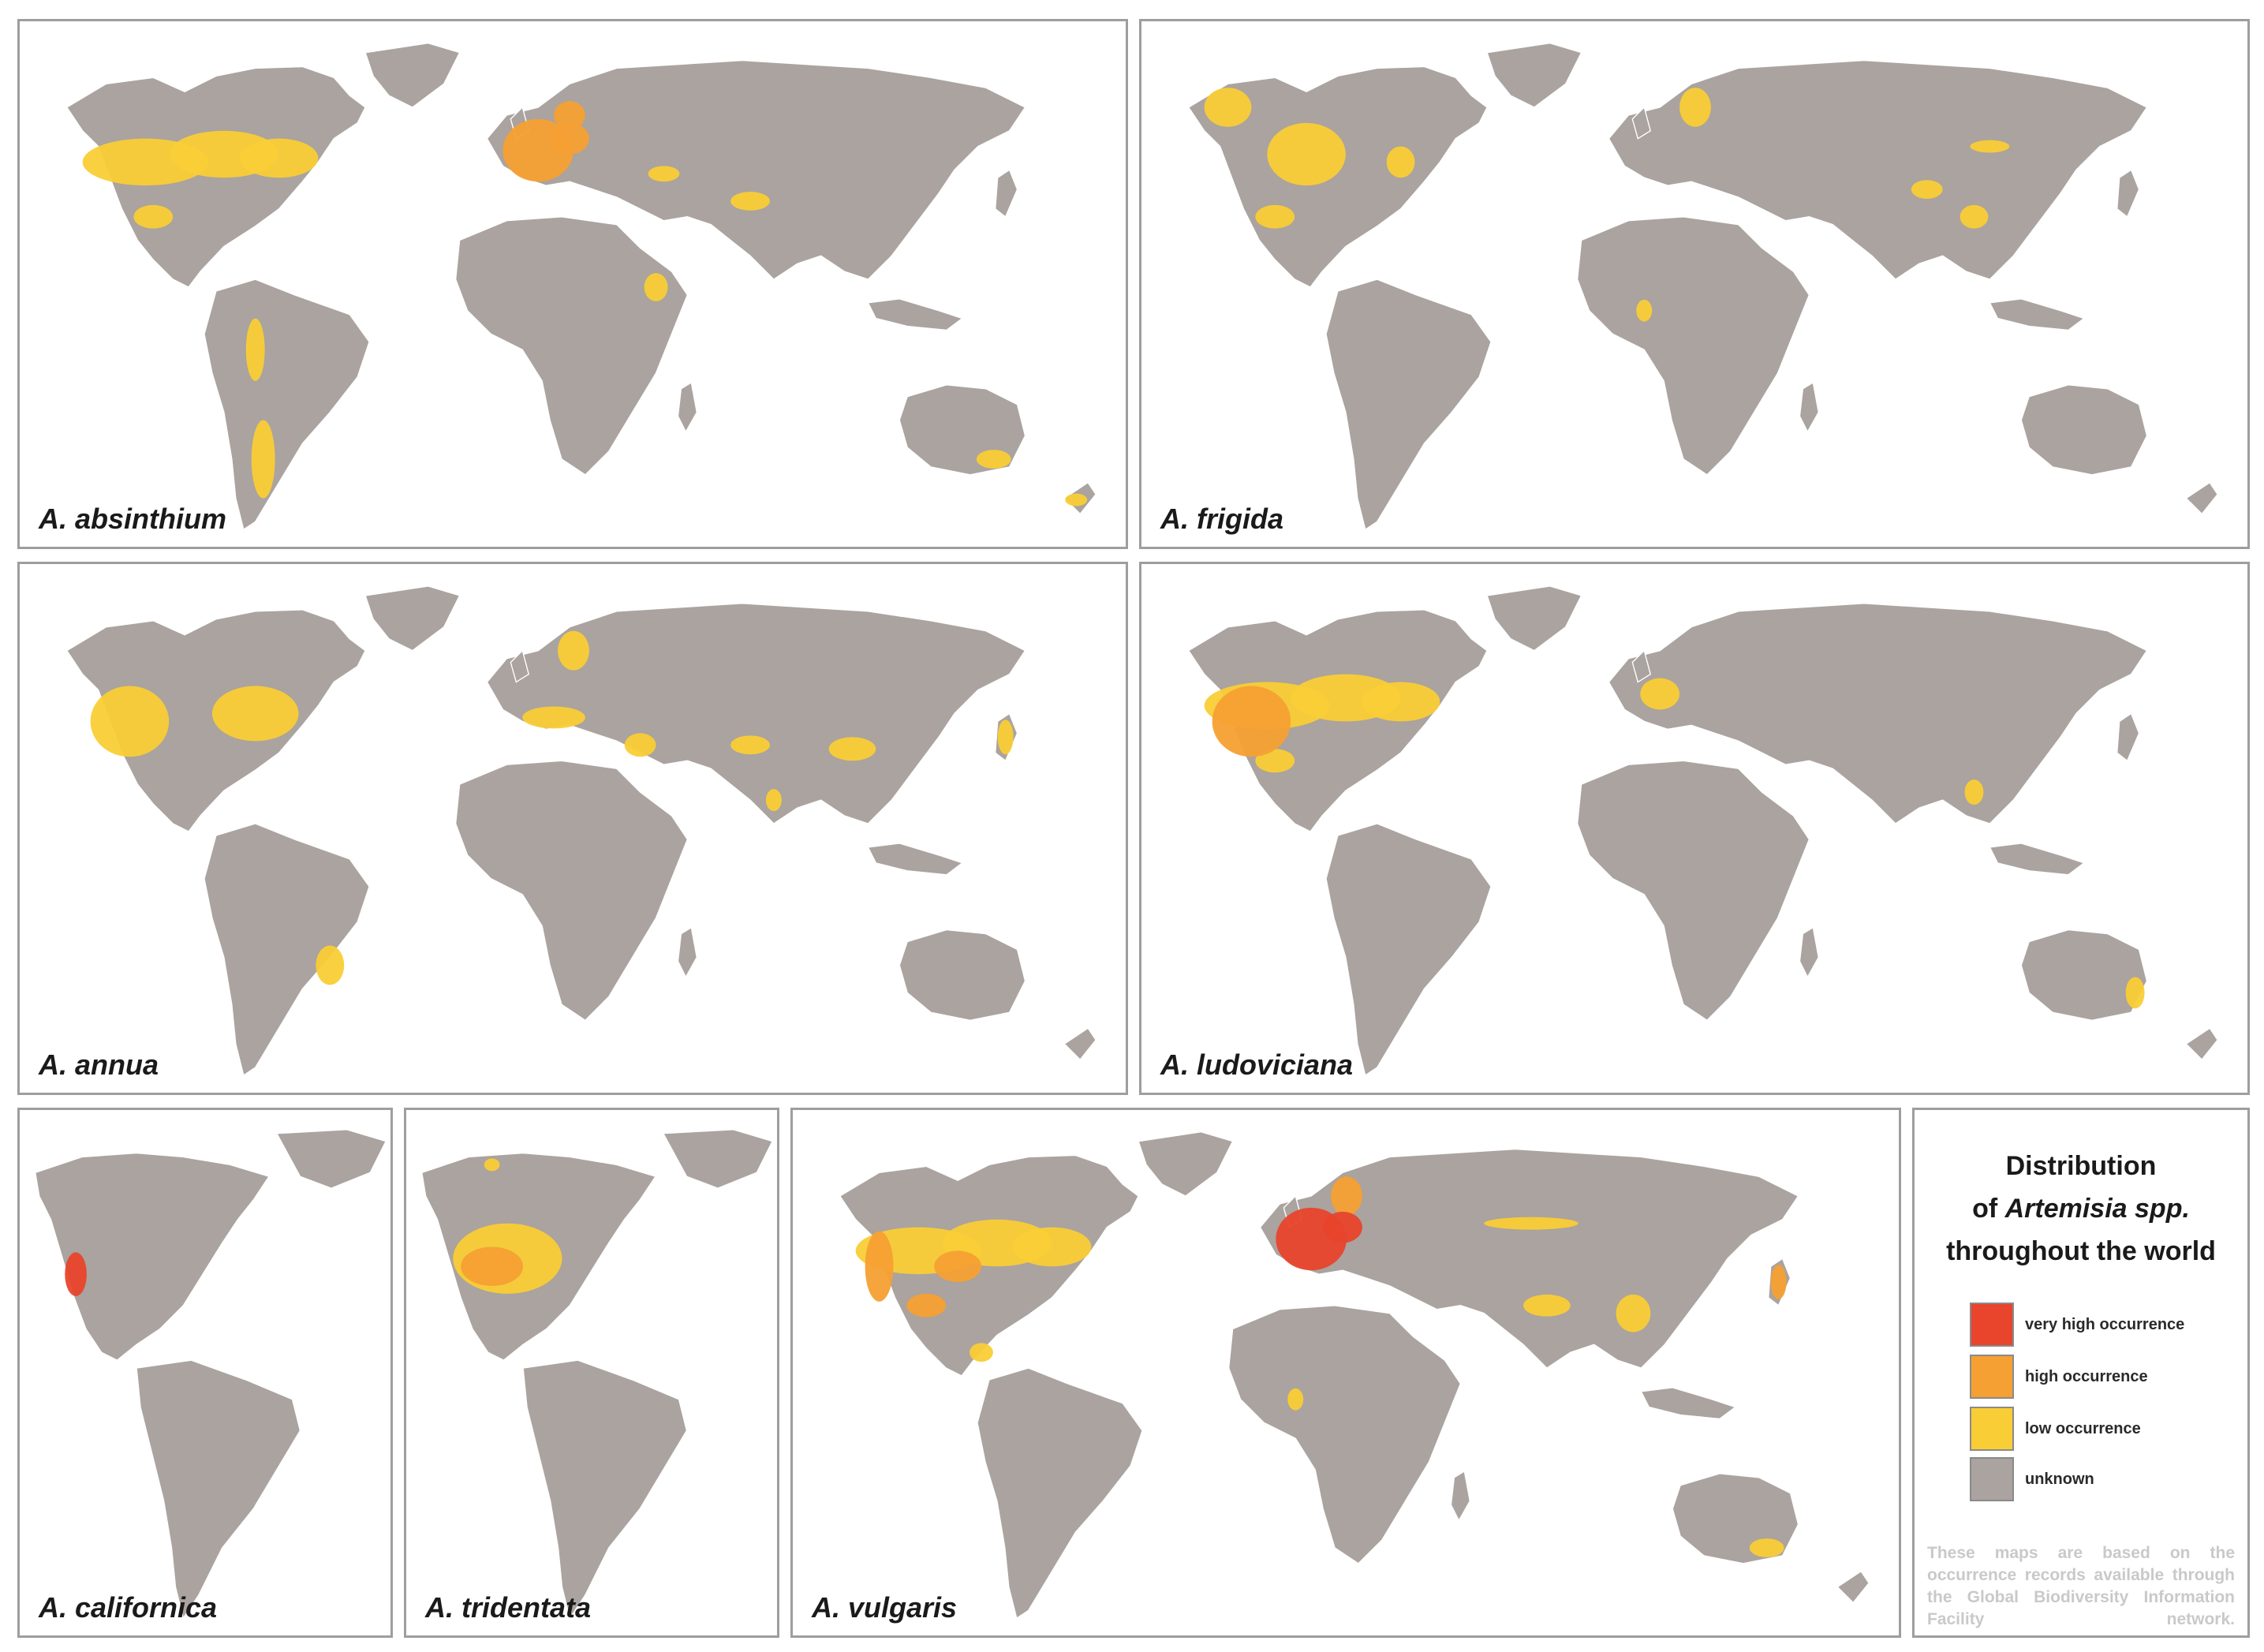  Describe the element at coordinates (1005, 737) in the screenshot. I see `occurrence-low-japan` at that location.